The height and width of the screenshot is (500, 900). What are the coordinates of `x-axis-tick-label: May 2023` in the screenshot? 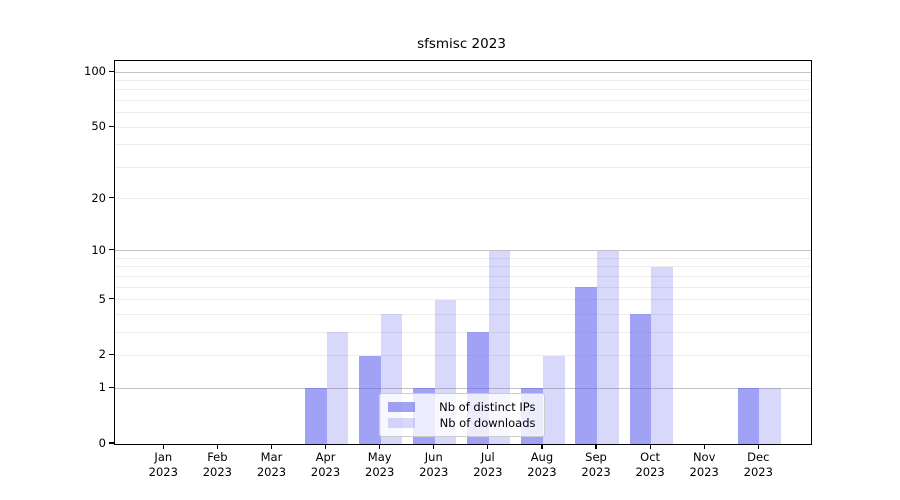 It's located at (380, 465).